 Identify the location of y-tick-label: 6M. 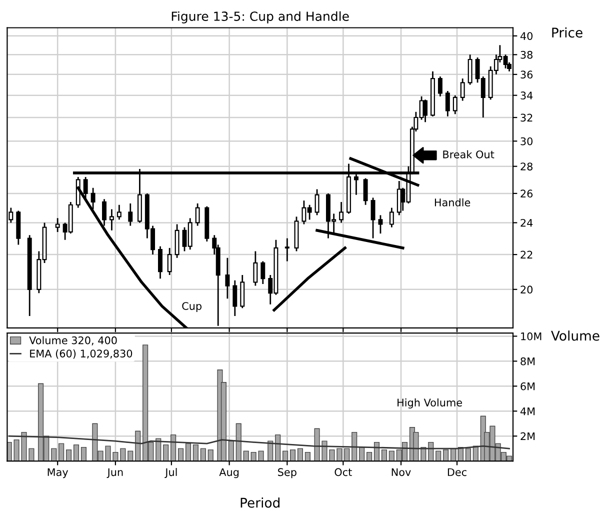
(527, 386).